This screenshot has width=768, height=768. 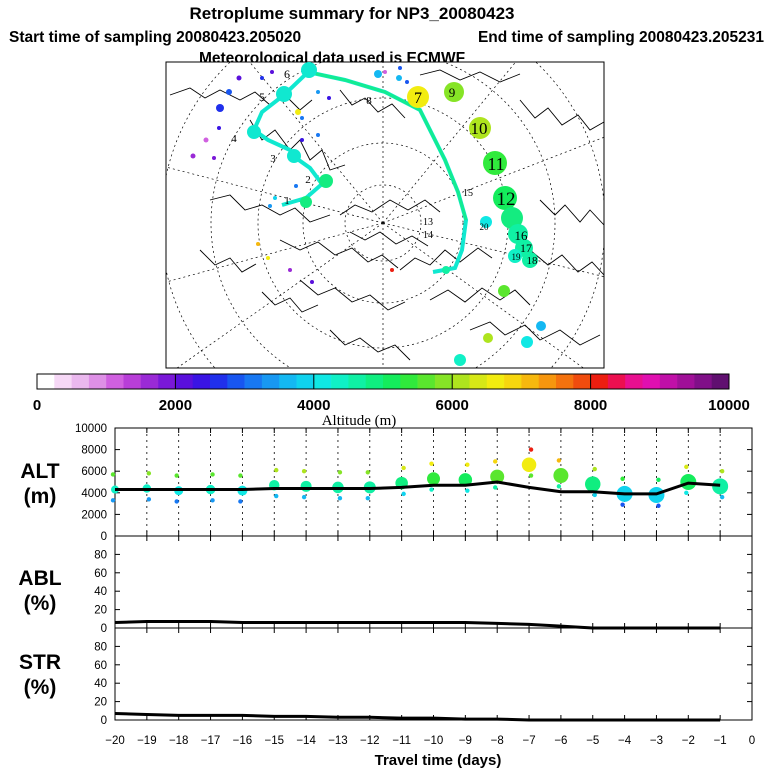 I want to click on x-tick-label: −8, so click(x=497, y=741).